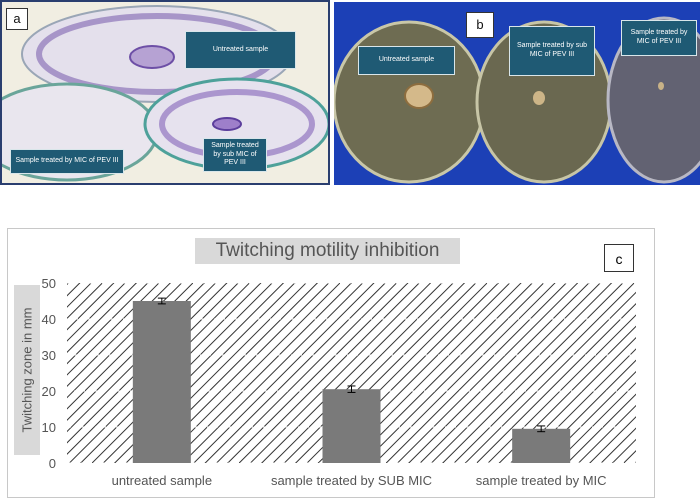  What do you see at coordinates (480, 25) in the screenshot?
I see `panel-b-label: b` at bounding box center [480, 25].